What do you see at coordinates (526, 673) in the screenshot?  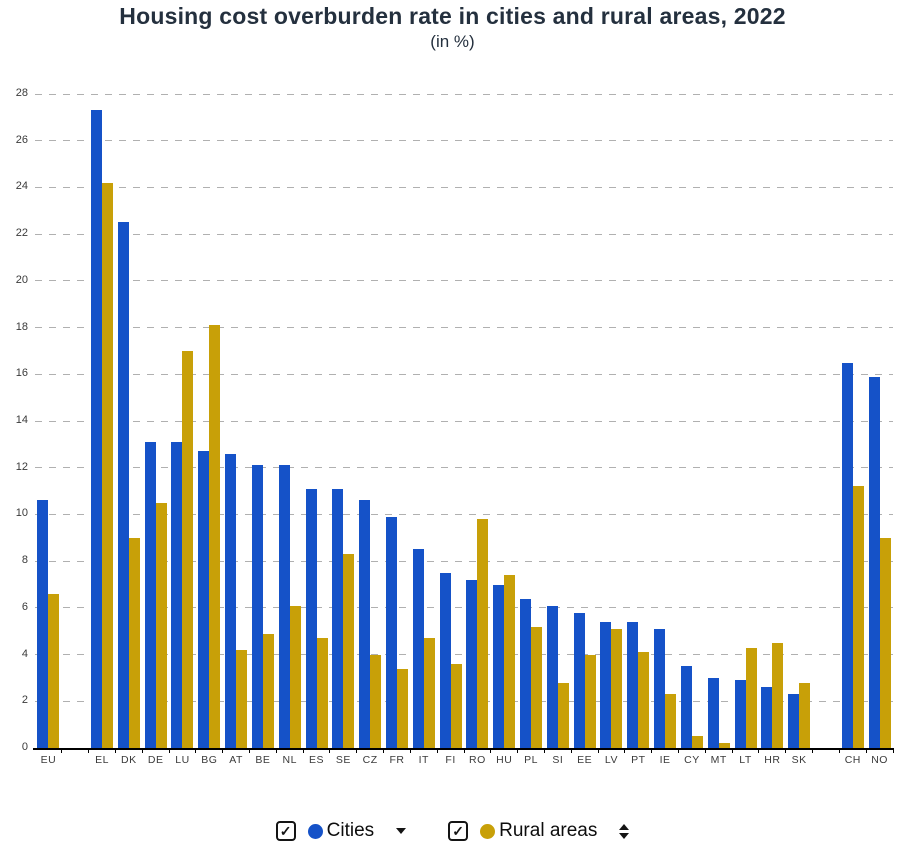 I see `bar-cities-PL` at bounding box center [526, 673].